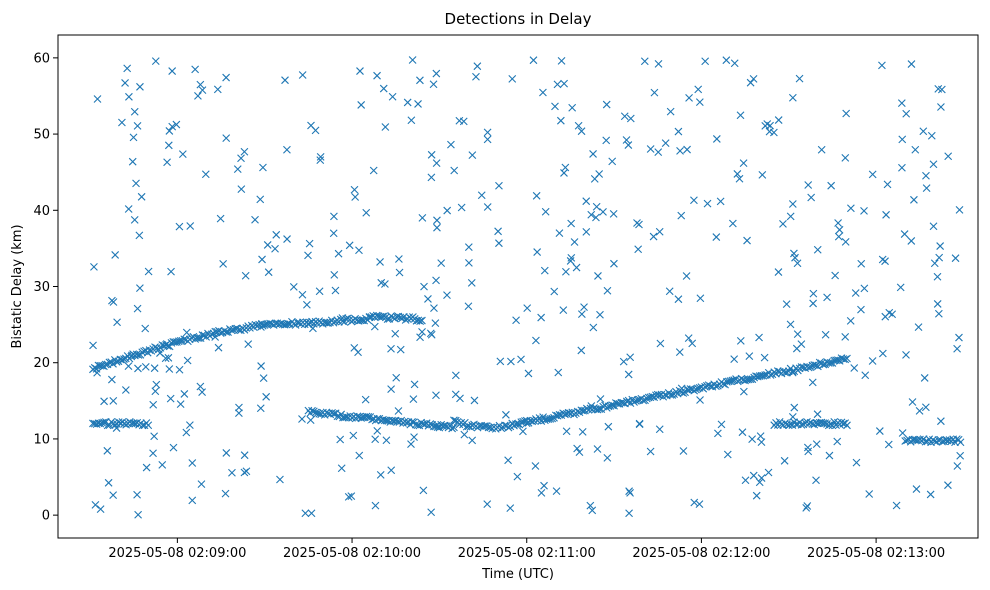 The width and height of the screenshot is (990, 590). What do you see at coordinates (177, 553) in the screenshot?
I see `x-tick-label: 2025-05-08 02:09:00` at bounding box center [177, 553].